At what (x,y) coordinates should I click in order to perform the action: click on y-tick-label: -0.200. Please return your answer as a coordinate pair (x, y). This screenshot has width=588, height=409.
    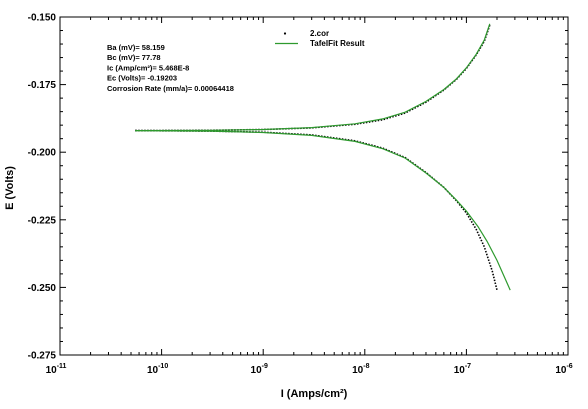
    Looking at the image, I should click on (42, 153).